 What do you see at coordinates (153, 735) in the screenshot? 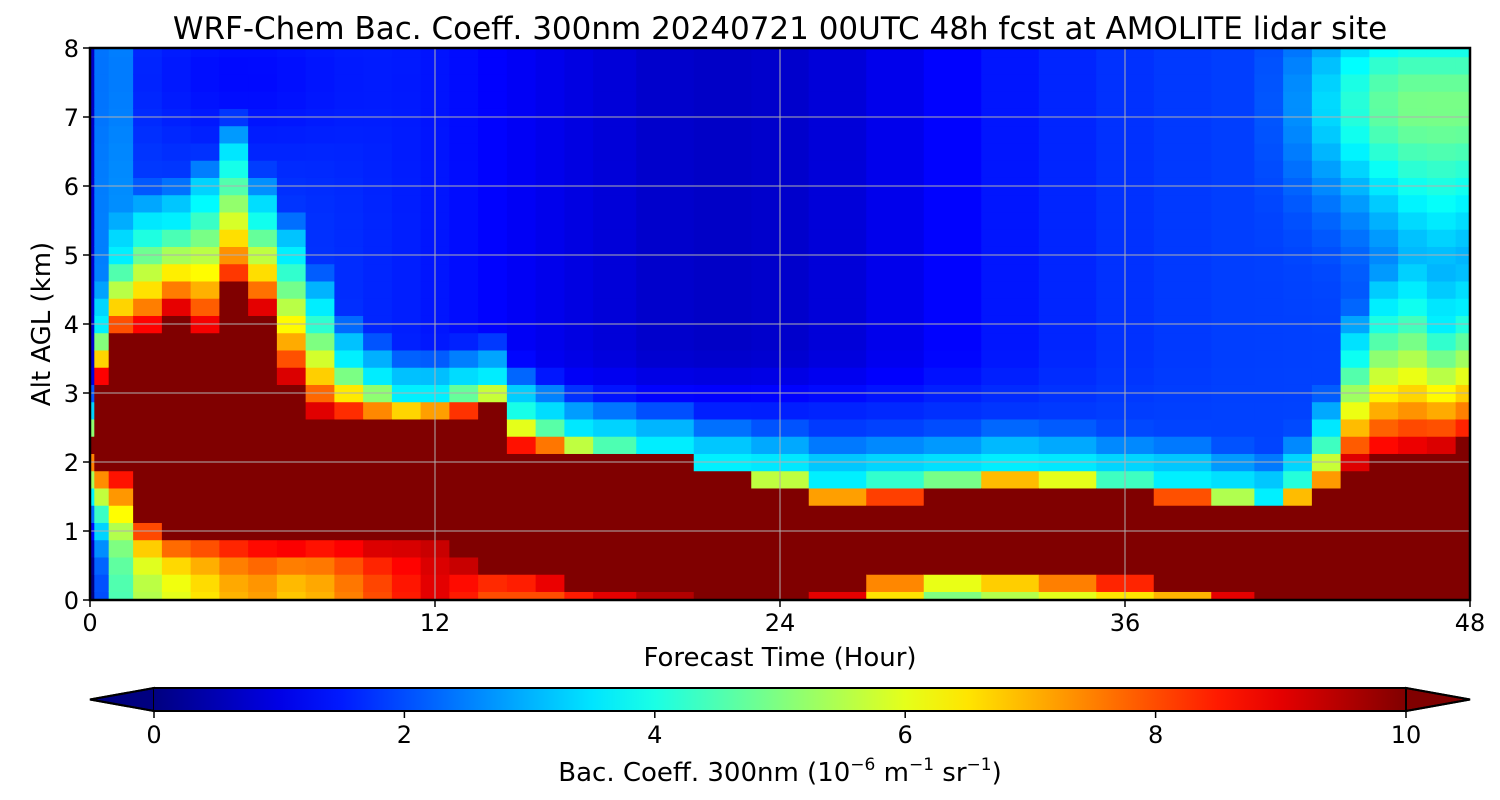
I see `colorbar-tick-label: 0` at bounding box center [153, 735].